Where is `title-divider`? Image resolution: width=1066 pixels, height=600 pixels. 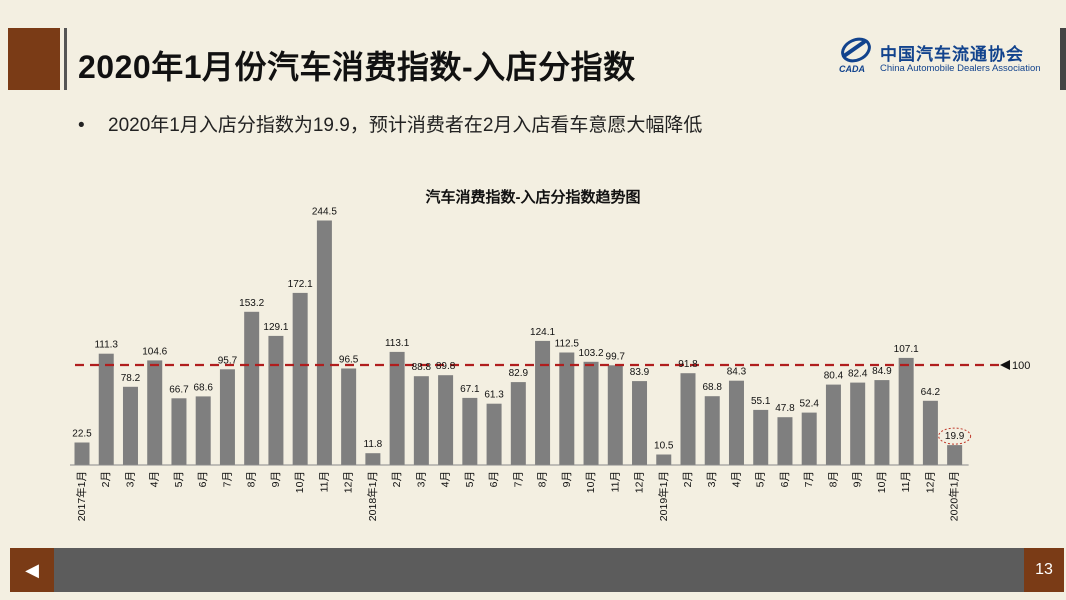
title-divider is located at coordinates (65, 59).